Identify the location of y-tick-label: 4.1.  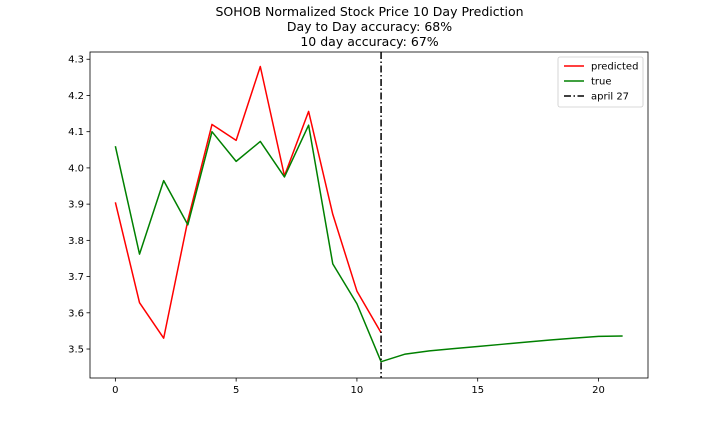
(76, 132).